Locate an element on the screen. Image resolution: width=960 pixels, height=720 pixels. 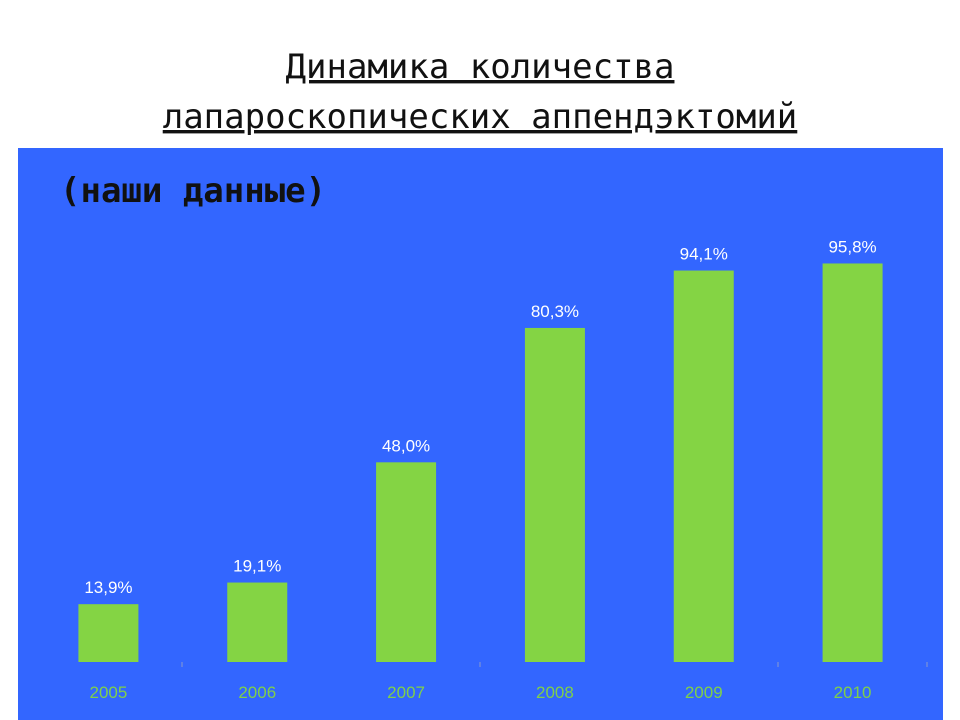
x-tick-label: 2010 is located at coordinates (853, 692).